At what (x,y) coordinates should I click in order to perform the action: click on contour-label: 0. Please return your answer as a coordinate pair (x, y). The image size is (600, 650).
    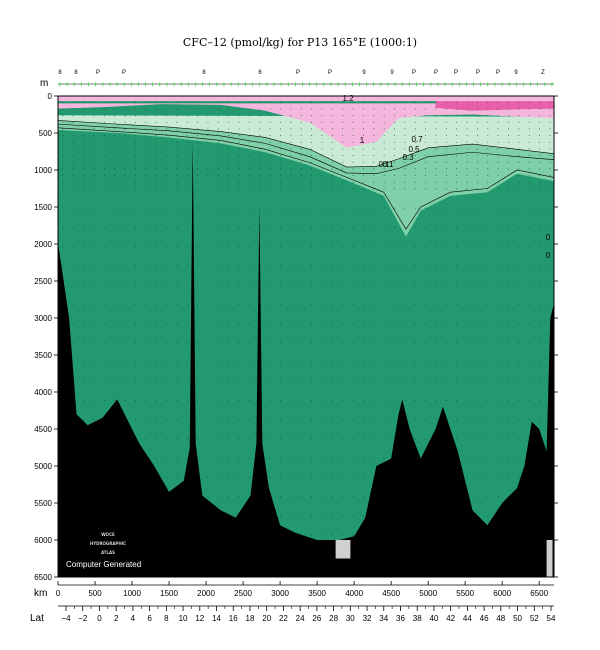
    Looking at the image, I should click on (548, 255).